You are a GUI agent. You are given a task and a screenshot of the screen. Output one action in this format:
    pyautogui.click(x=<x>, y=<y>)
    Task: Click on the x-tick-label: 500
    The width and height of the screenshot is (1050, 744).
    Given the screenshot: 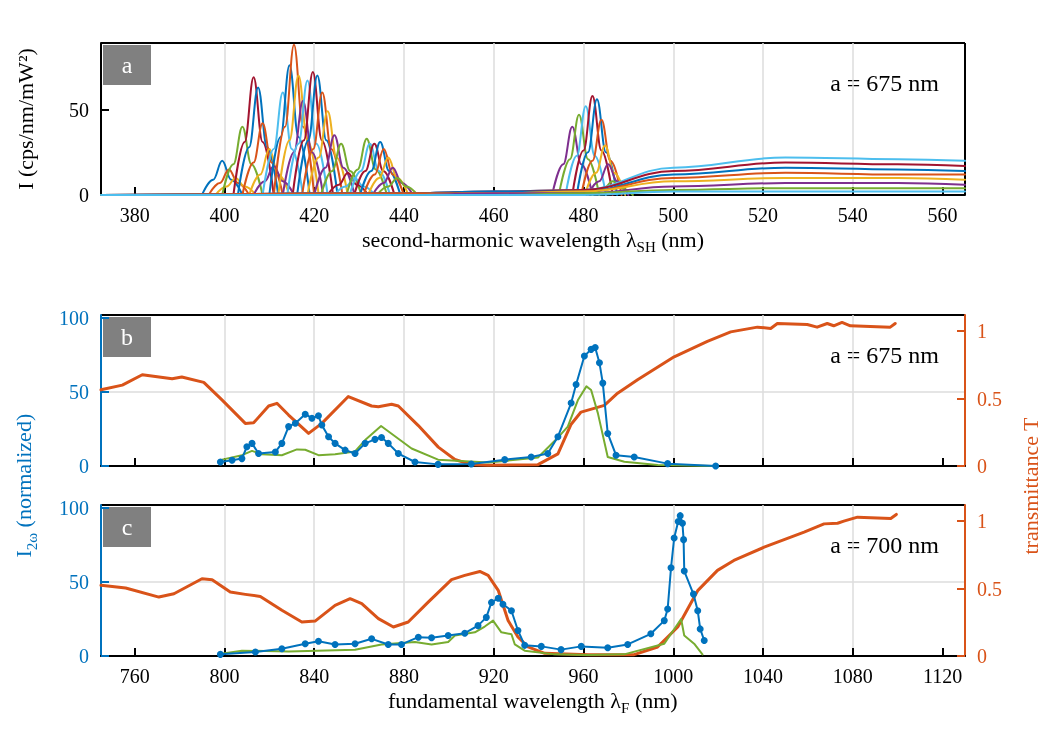 What is the action you would take?
    pyautogui.click(x=673, y=215)
    